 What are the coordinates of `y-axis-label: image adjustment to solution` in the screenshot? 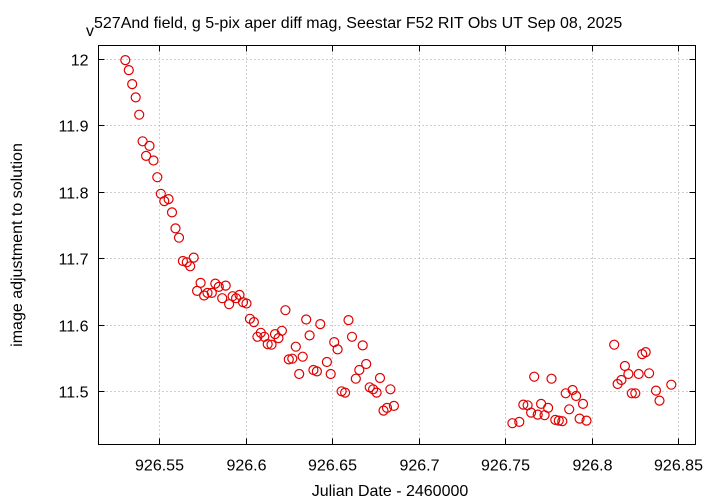 It's located at (17, 245).